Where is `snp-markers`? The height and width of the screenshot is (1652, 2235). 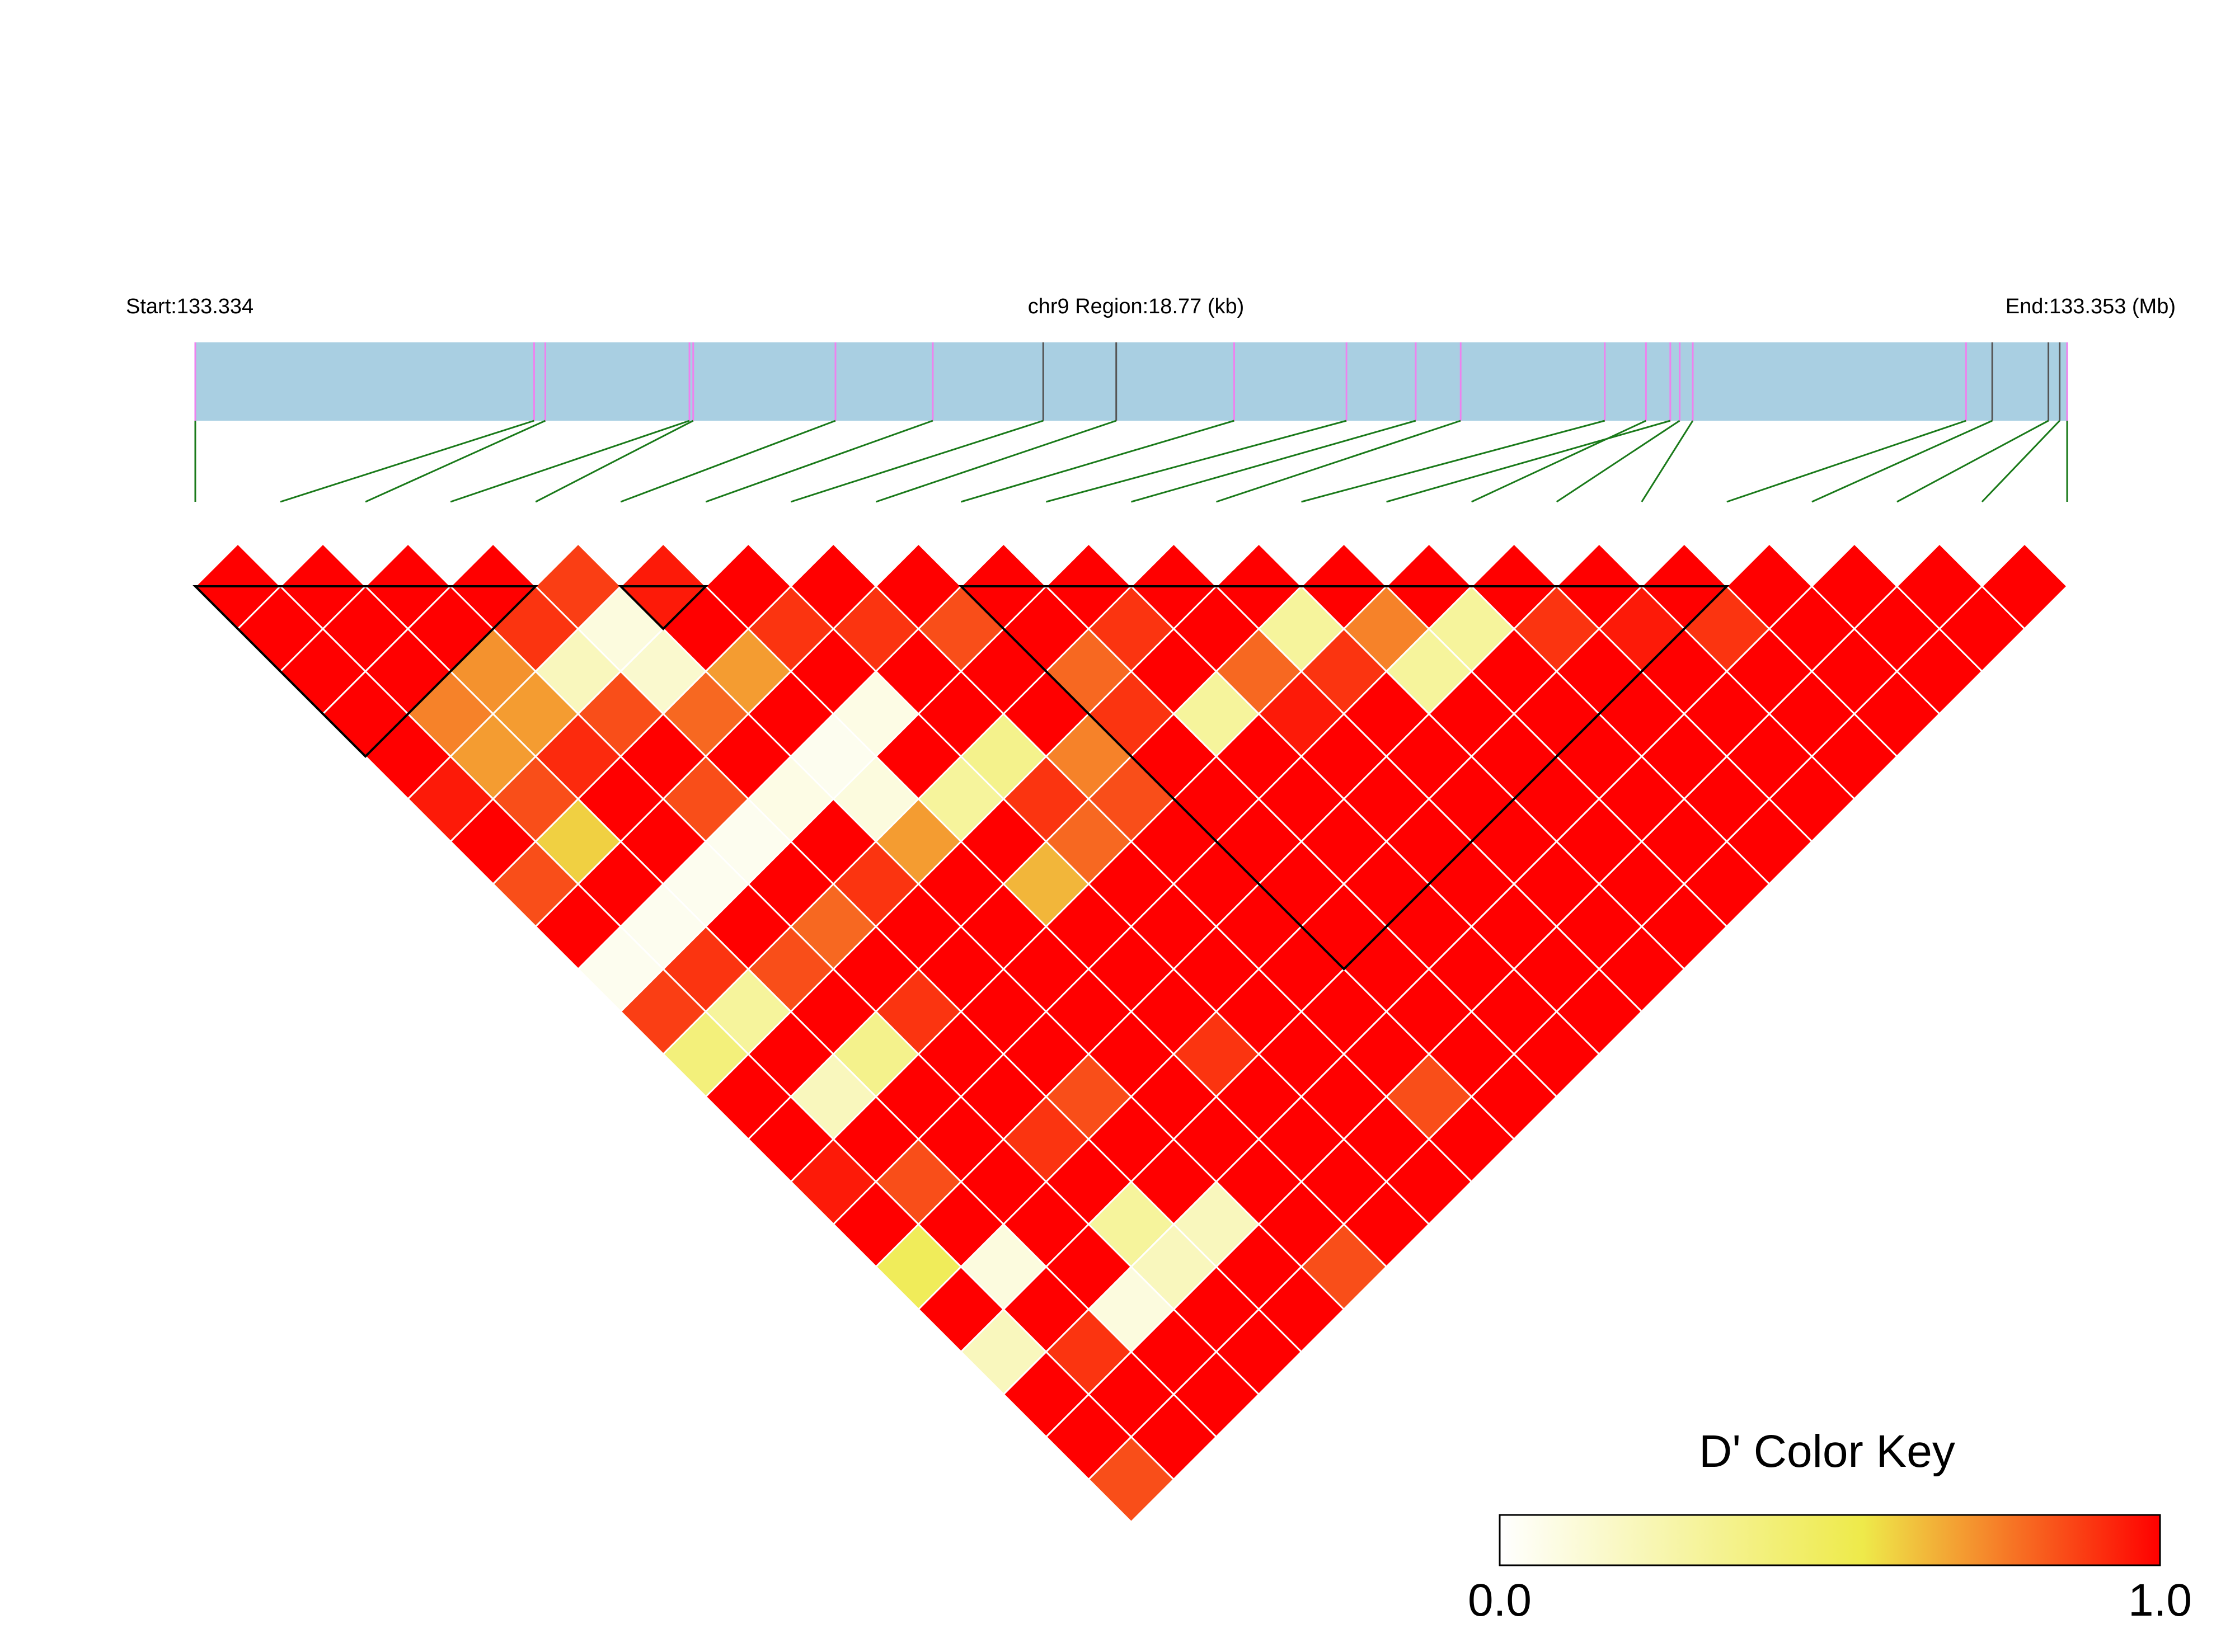
snp-markers is located at coordinates (1131, 381).